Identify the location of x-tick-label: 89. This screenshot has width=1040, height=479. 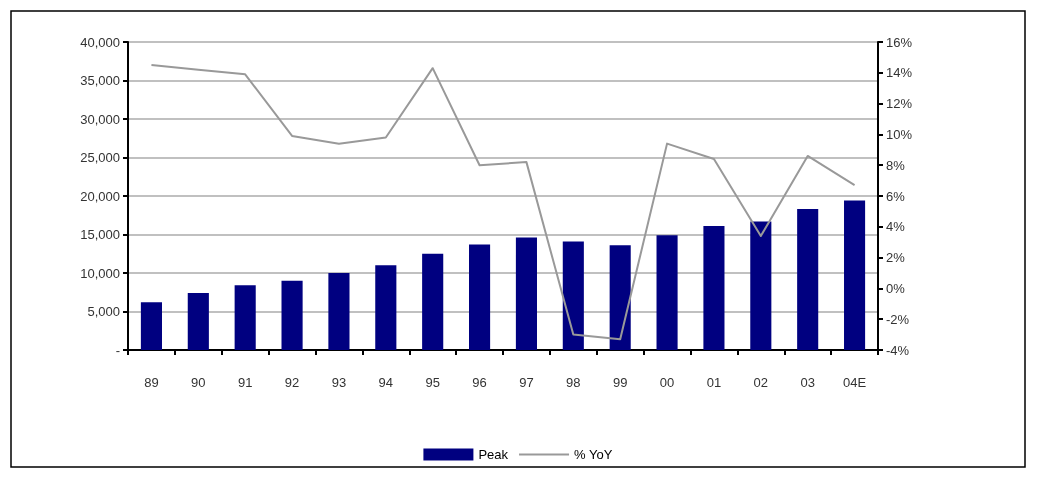
(151, 382).